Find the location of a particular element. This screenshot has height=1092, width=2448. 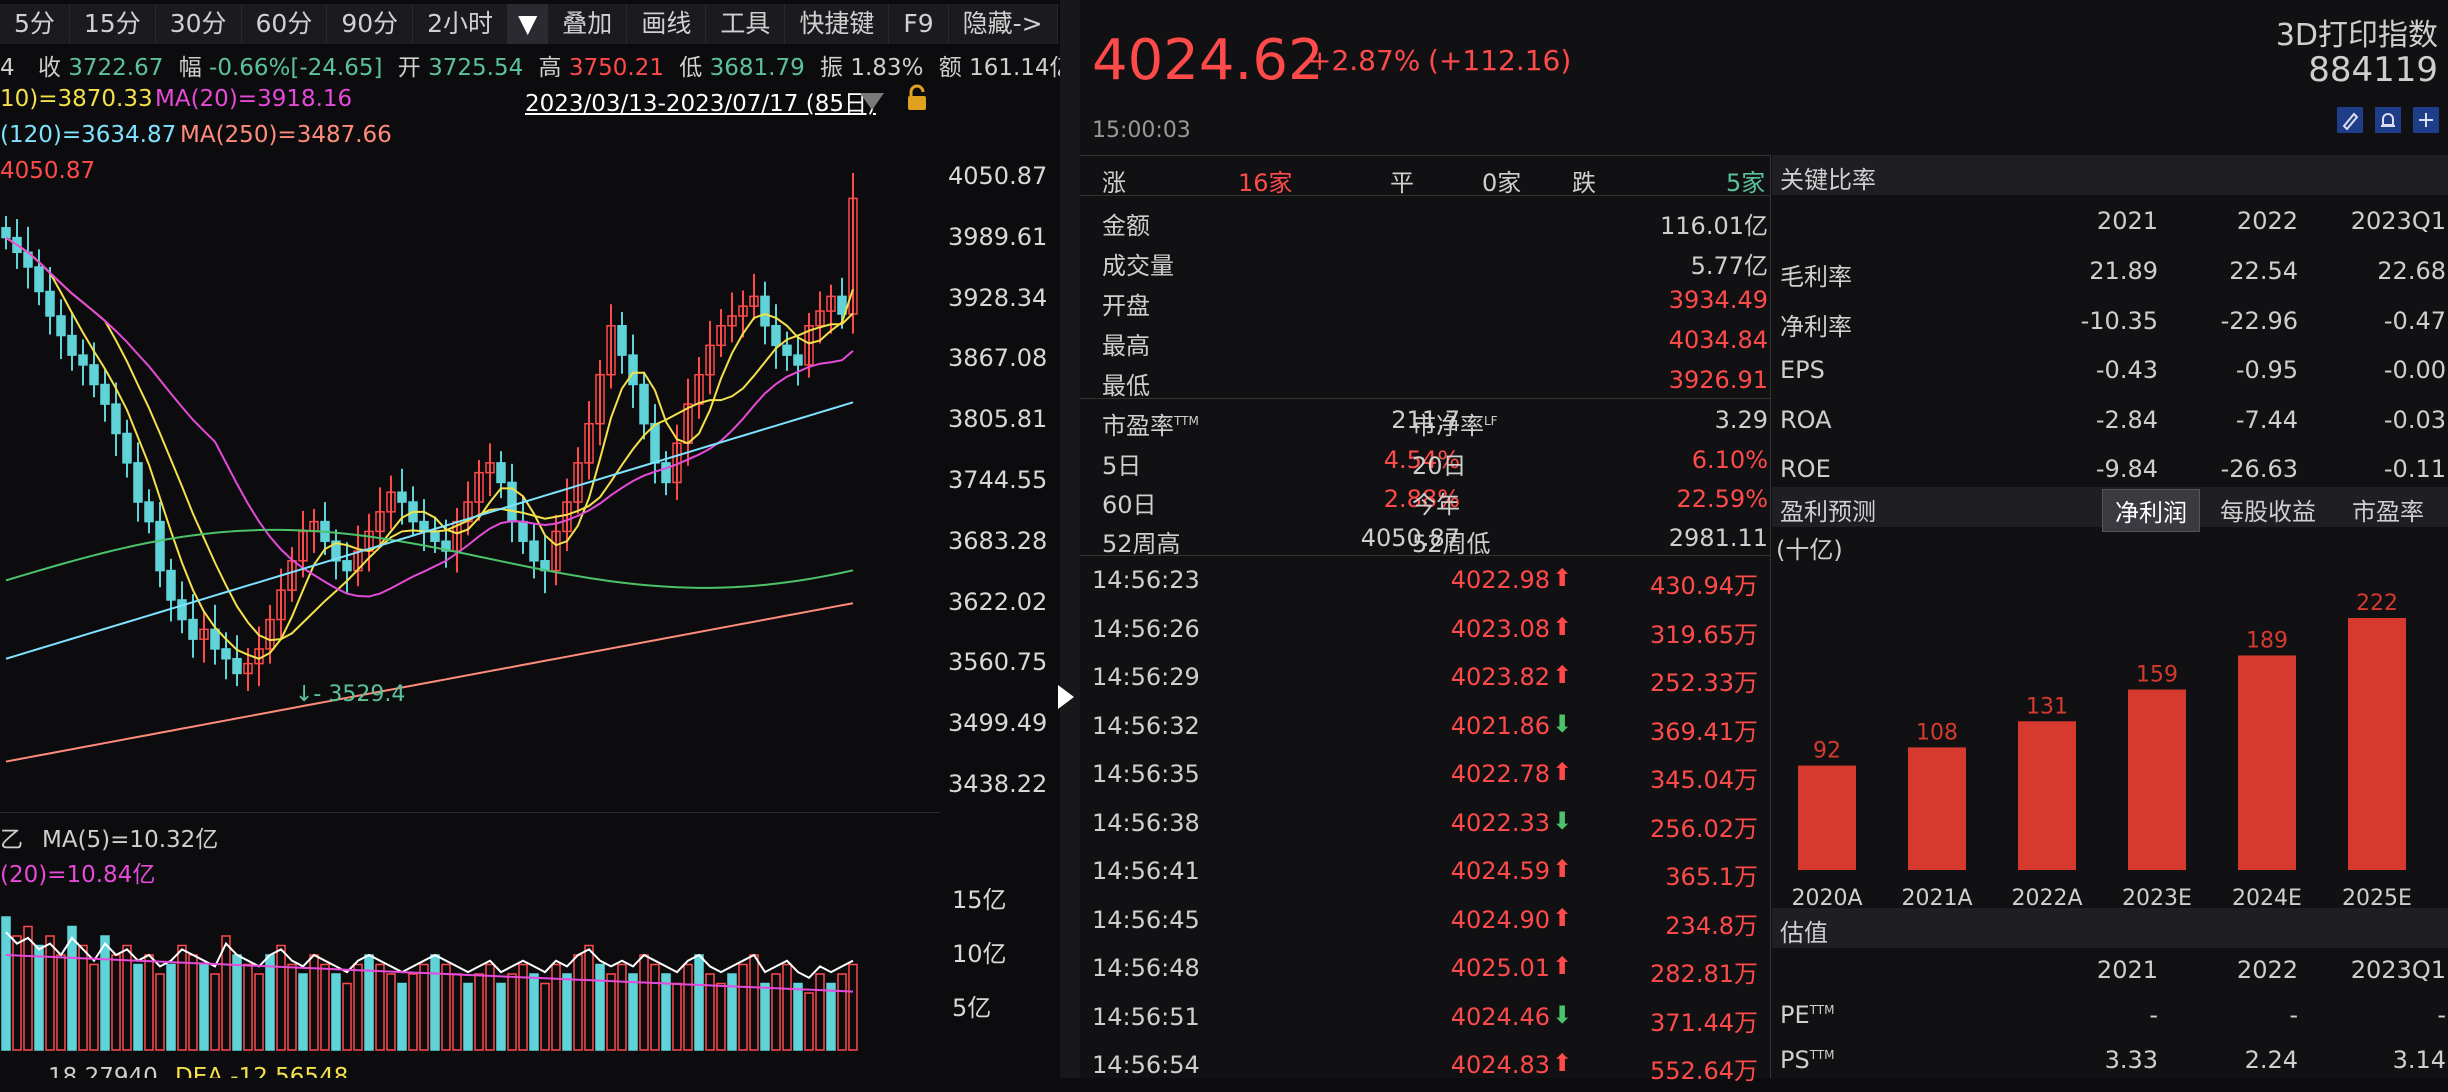

edit-icon is located at coordinates (2350, 120).